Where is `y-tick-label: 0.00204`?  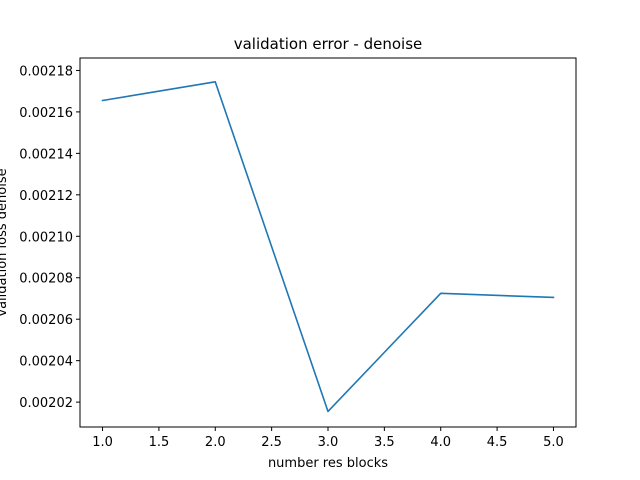 y-tick-label: 0.00204 is located at coordinates (46, 362).